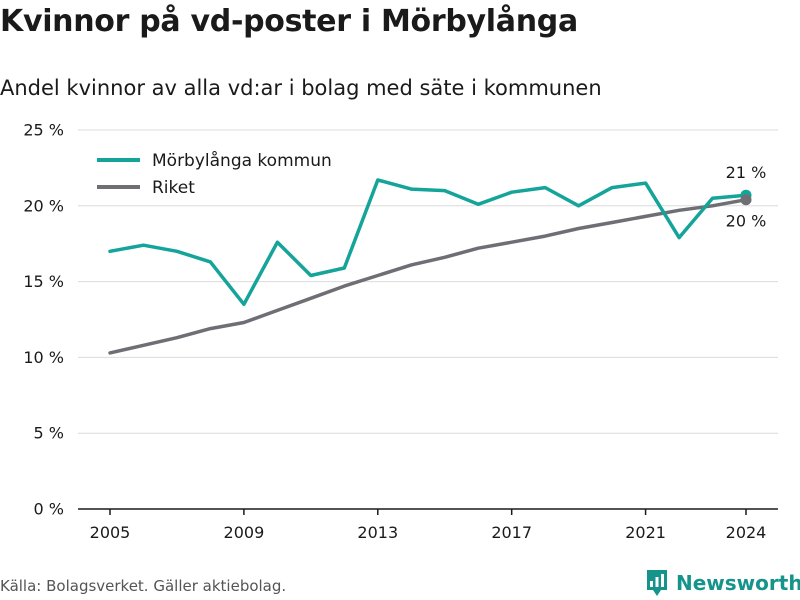  I want to click on end-marker-national, so click(746, 200).